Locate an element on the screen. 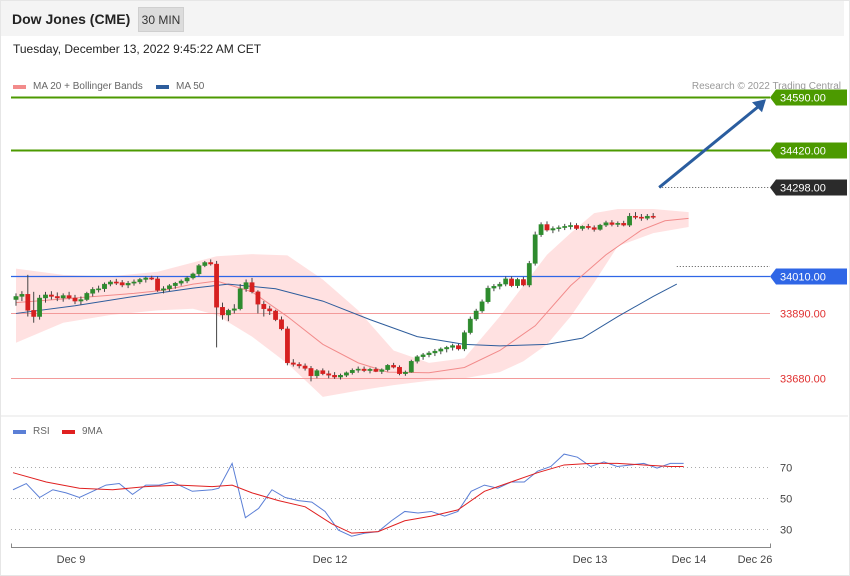 The width and height of the screenshot is (850, 576). x-tick-label: Dec 12 is located at coordinates (330, 560).